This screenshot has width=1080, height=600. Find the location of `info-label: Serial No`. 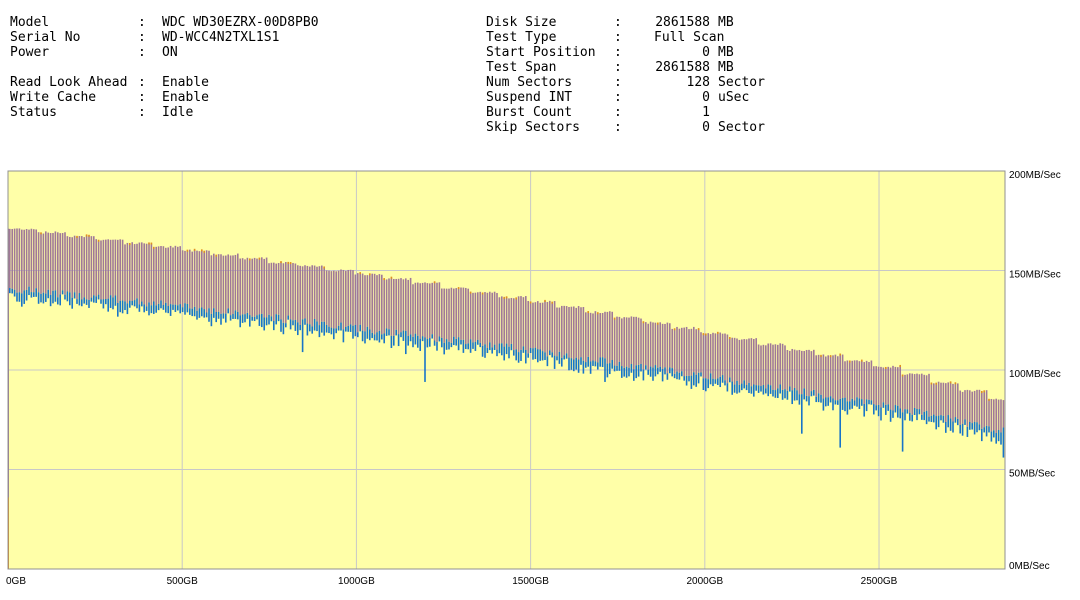

info-label: Serial No is located at coordinates (45, 37).